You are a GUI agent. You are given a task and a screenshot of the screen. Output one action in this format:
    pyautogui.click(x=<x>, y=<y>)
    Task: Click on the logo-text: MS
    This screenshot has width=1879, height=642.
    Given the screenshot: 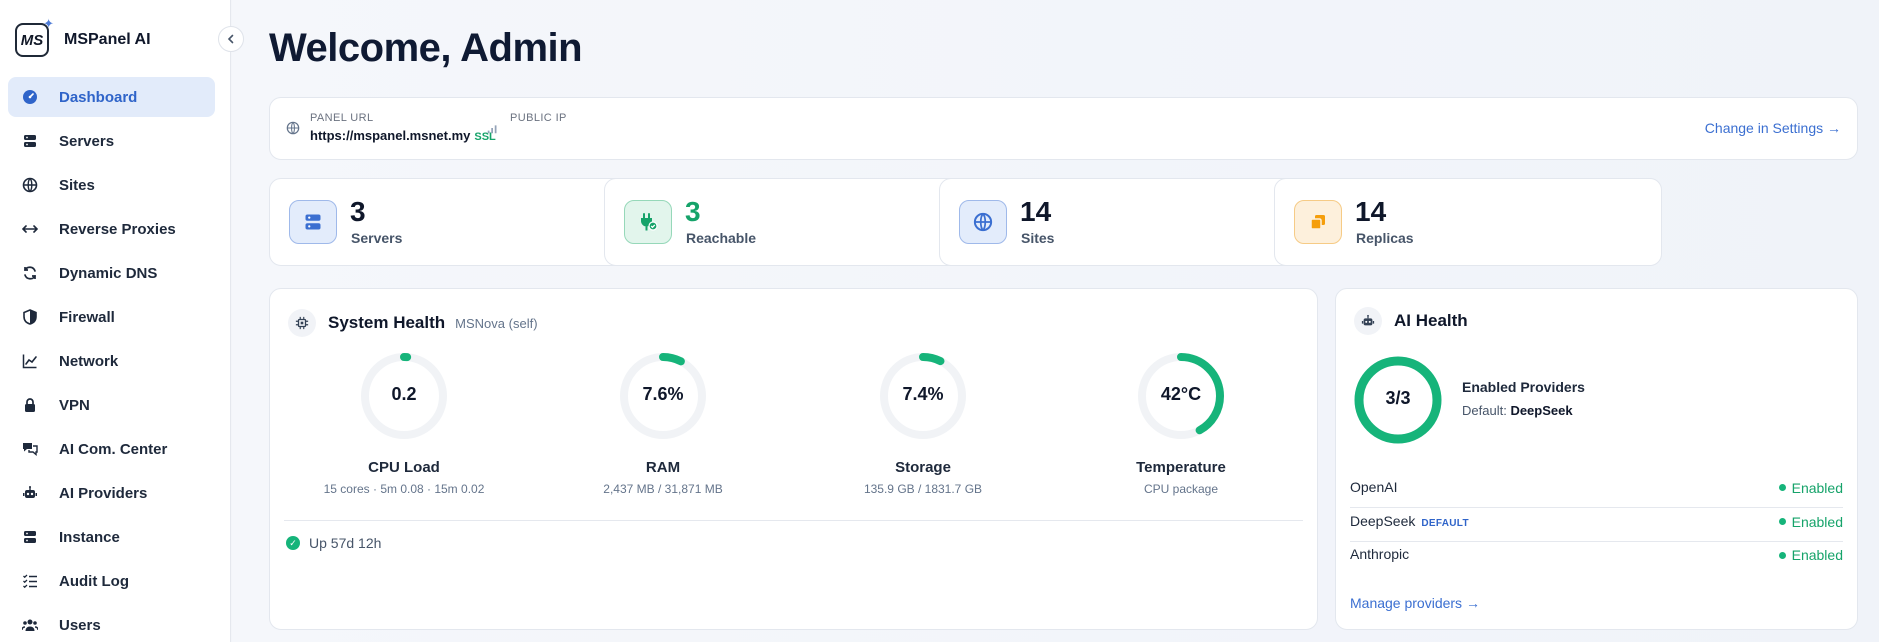 What is the action you would take?
    pyautogui.click(x=32, y=40)
    